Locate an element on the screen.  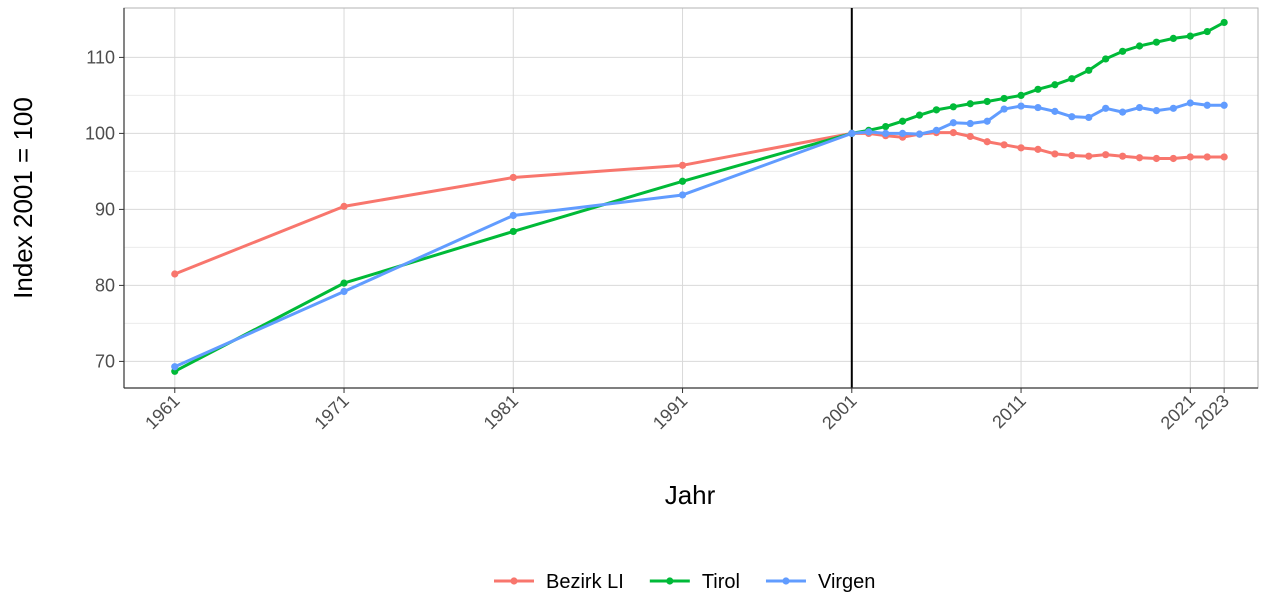
legend-item: Tirol is located at coordinates (694, 582).